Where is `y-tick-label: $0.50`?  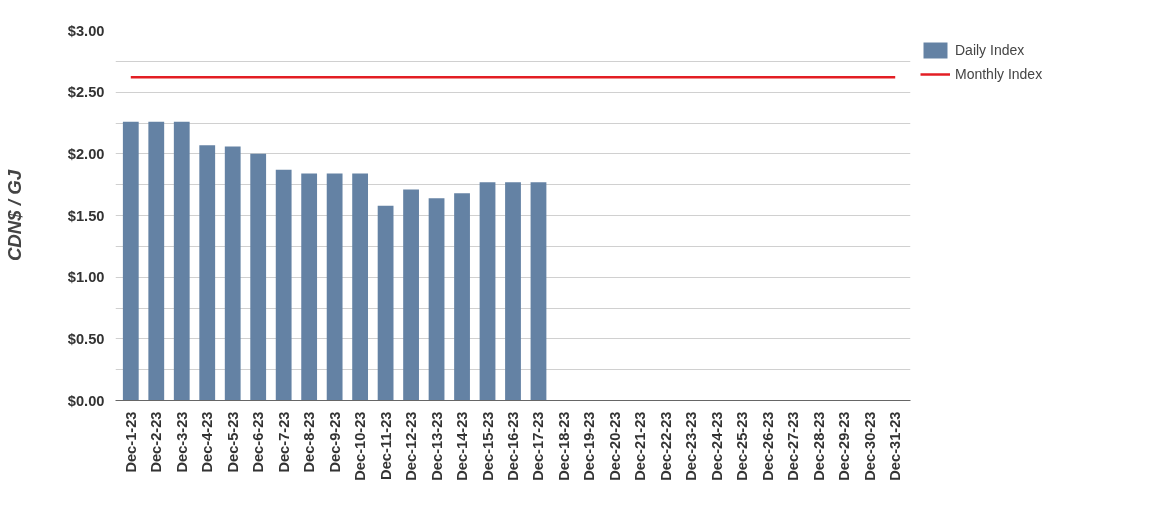
y-tick-label: $0.50 is located at coordinates (86, 338).